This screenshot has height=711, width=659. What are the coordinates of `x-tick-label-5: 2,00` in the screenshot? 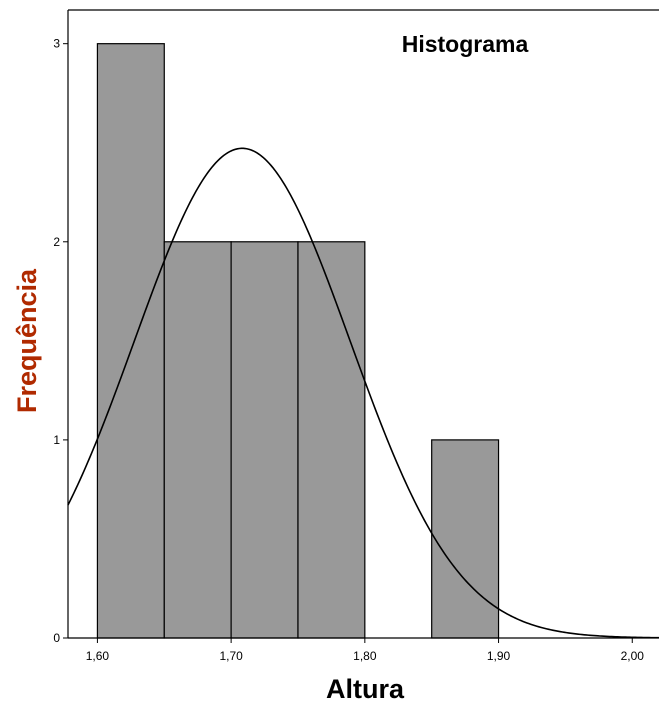 It's located at (633, 656).